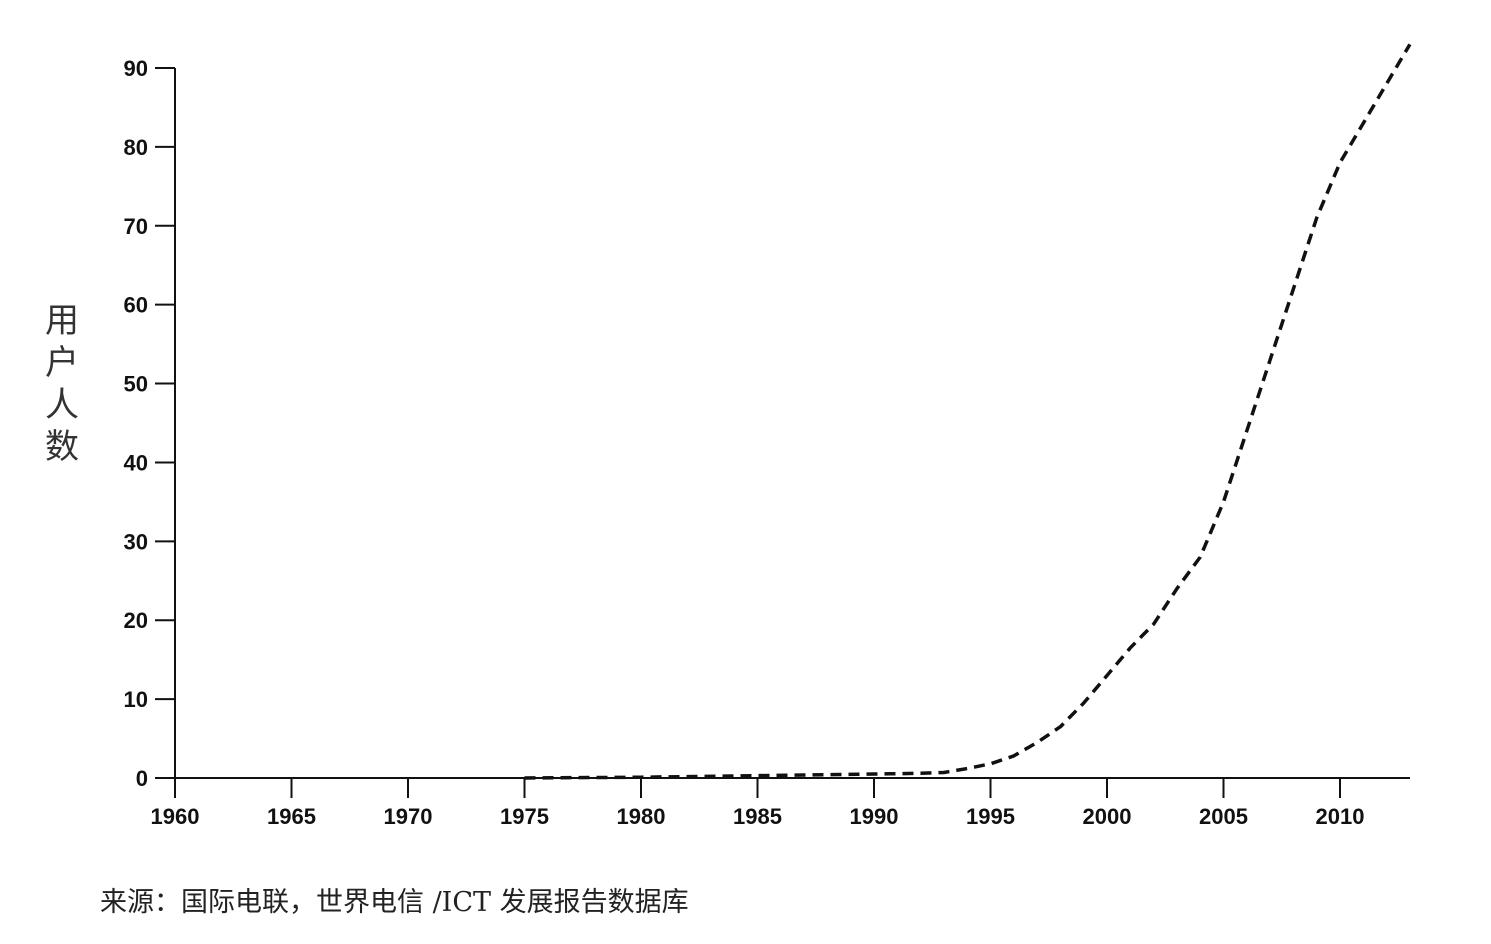  I want to click on x-tick-label: 2010, so click(1340, 816).